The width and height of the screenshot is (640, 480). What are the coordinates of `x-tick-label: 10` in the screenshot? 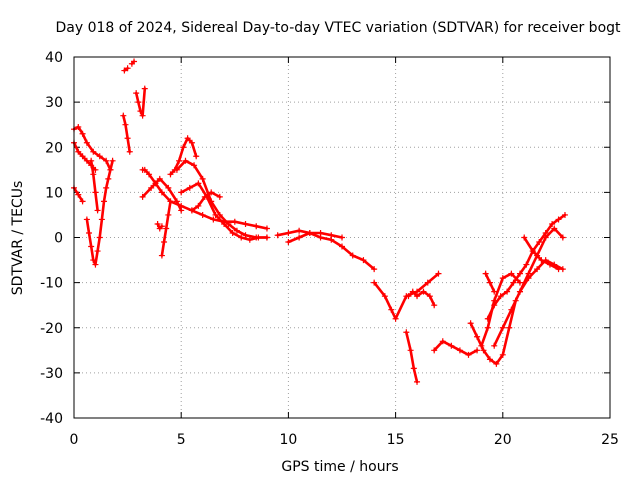 It's located at (288, 440).